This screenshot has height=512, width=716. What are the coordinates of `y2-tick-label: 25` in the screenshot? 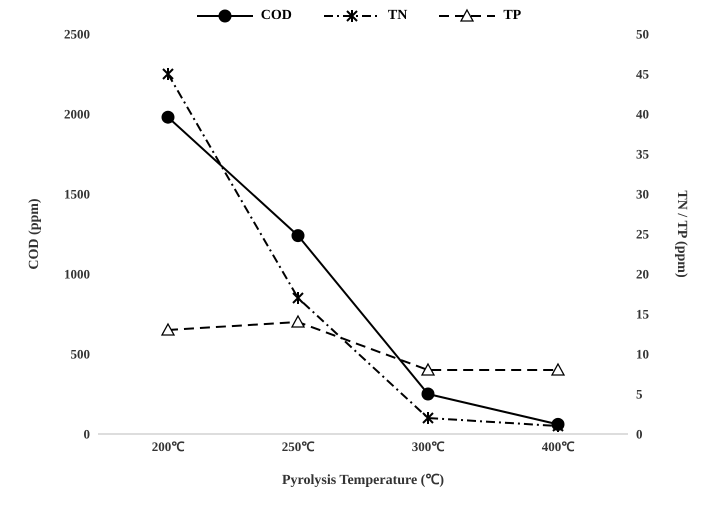 It's located at (643, 234).